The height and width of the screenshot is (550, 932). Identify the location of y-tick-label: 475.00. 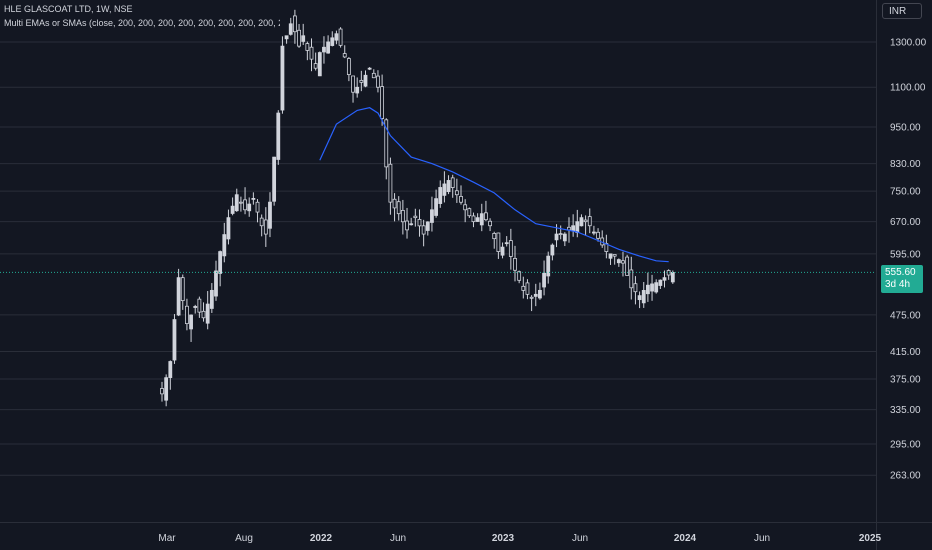
(905, 315).